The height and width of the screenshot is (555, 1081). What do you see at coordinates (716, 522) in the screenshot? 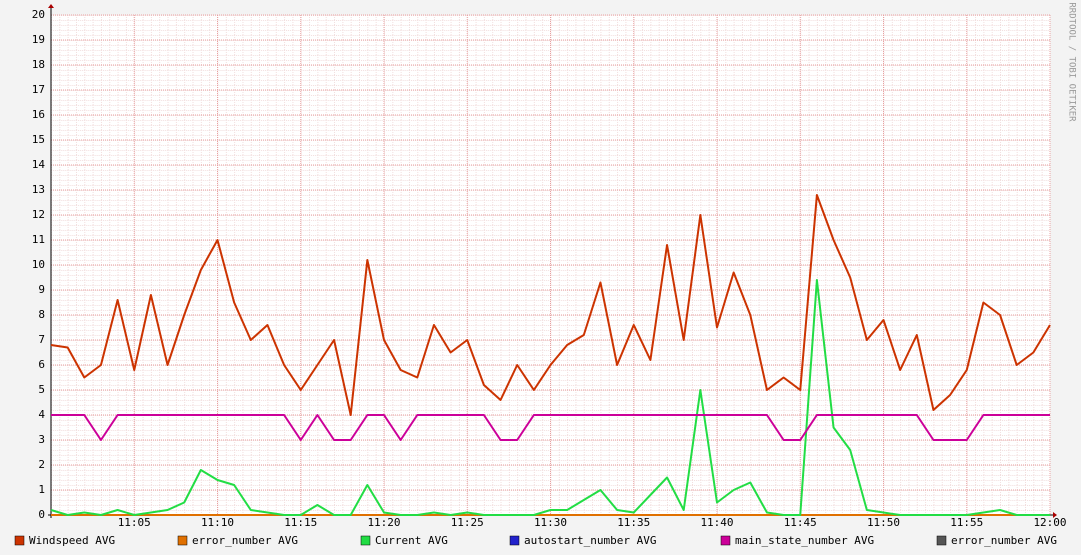
I see `x-tick-label: 11:40` at bounding box center [716, 522].